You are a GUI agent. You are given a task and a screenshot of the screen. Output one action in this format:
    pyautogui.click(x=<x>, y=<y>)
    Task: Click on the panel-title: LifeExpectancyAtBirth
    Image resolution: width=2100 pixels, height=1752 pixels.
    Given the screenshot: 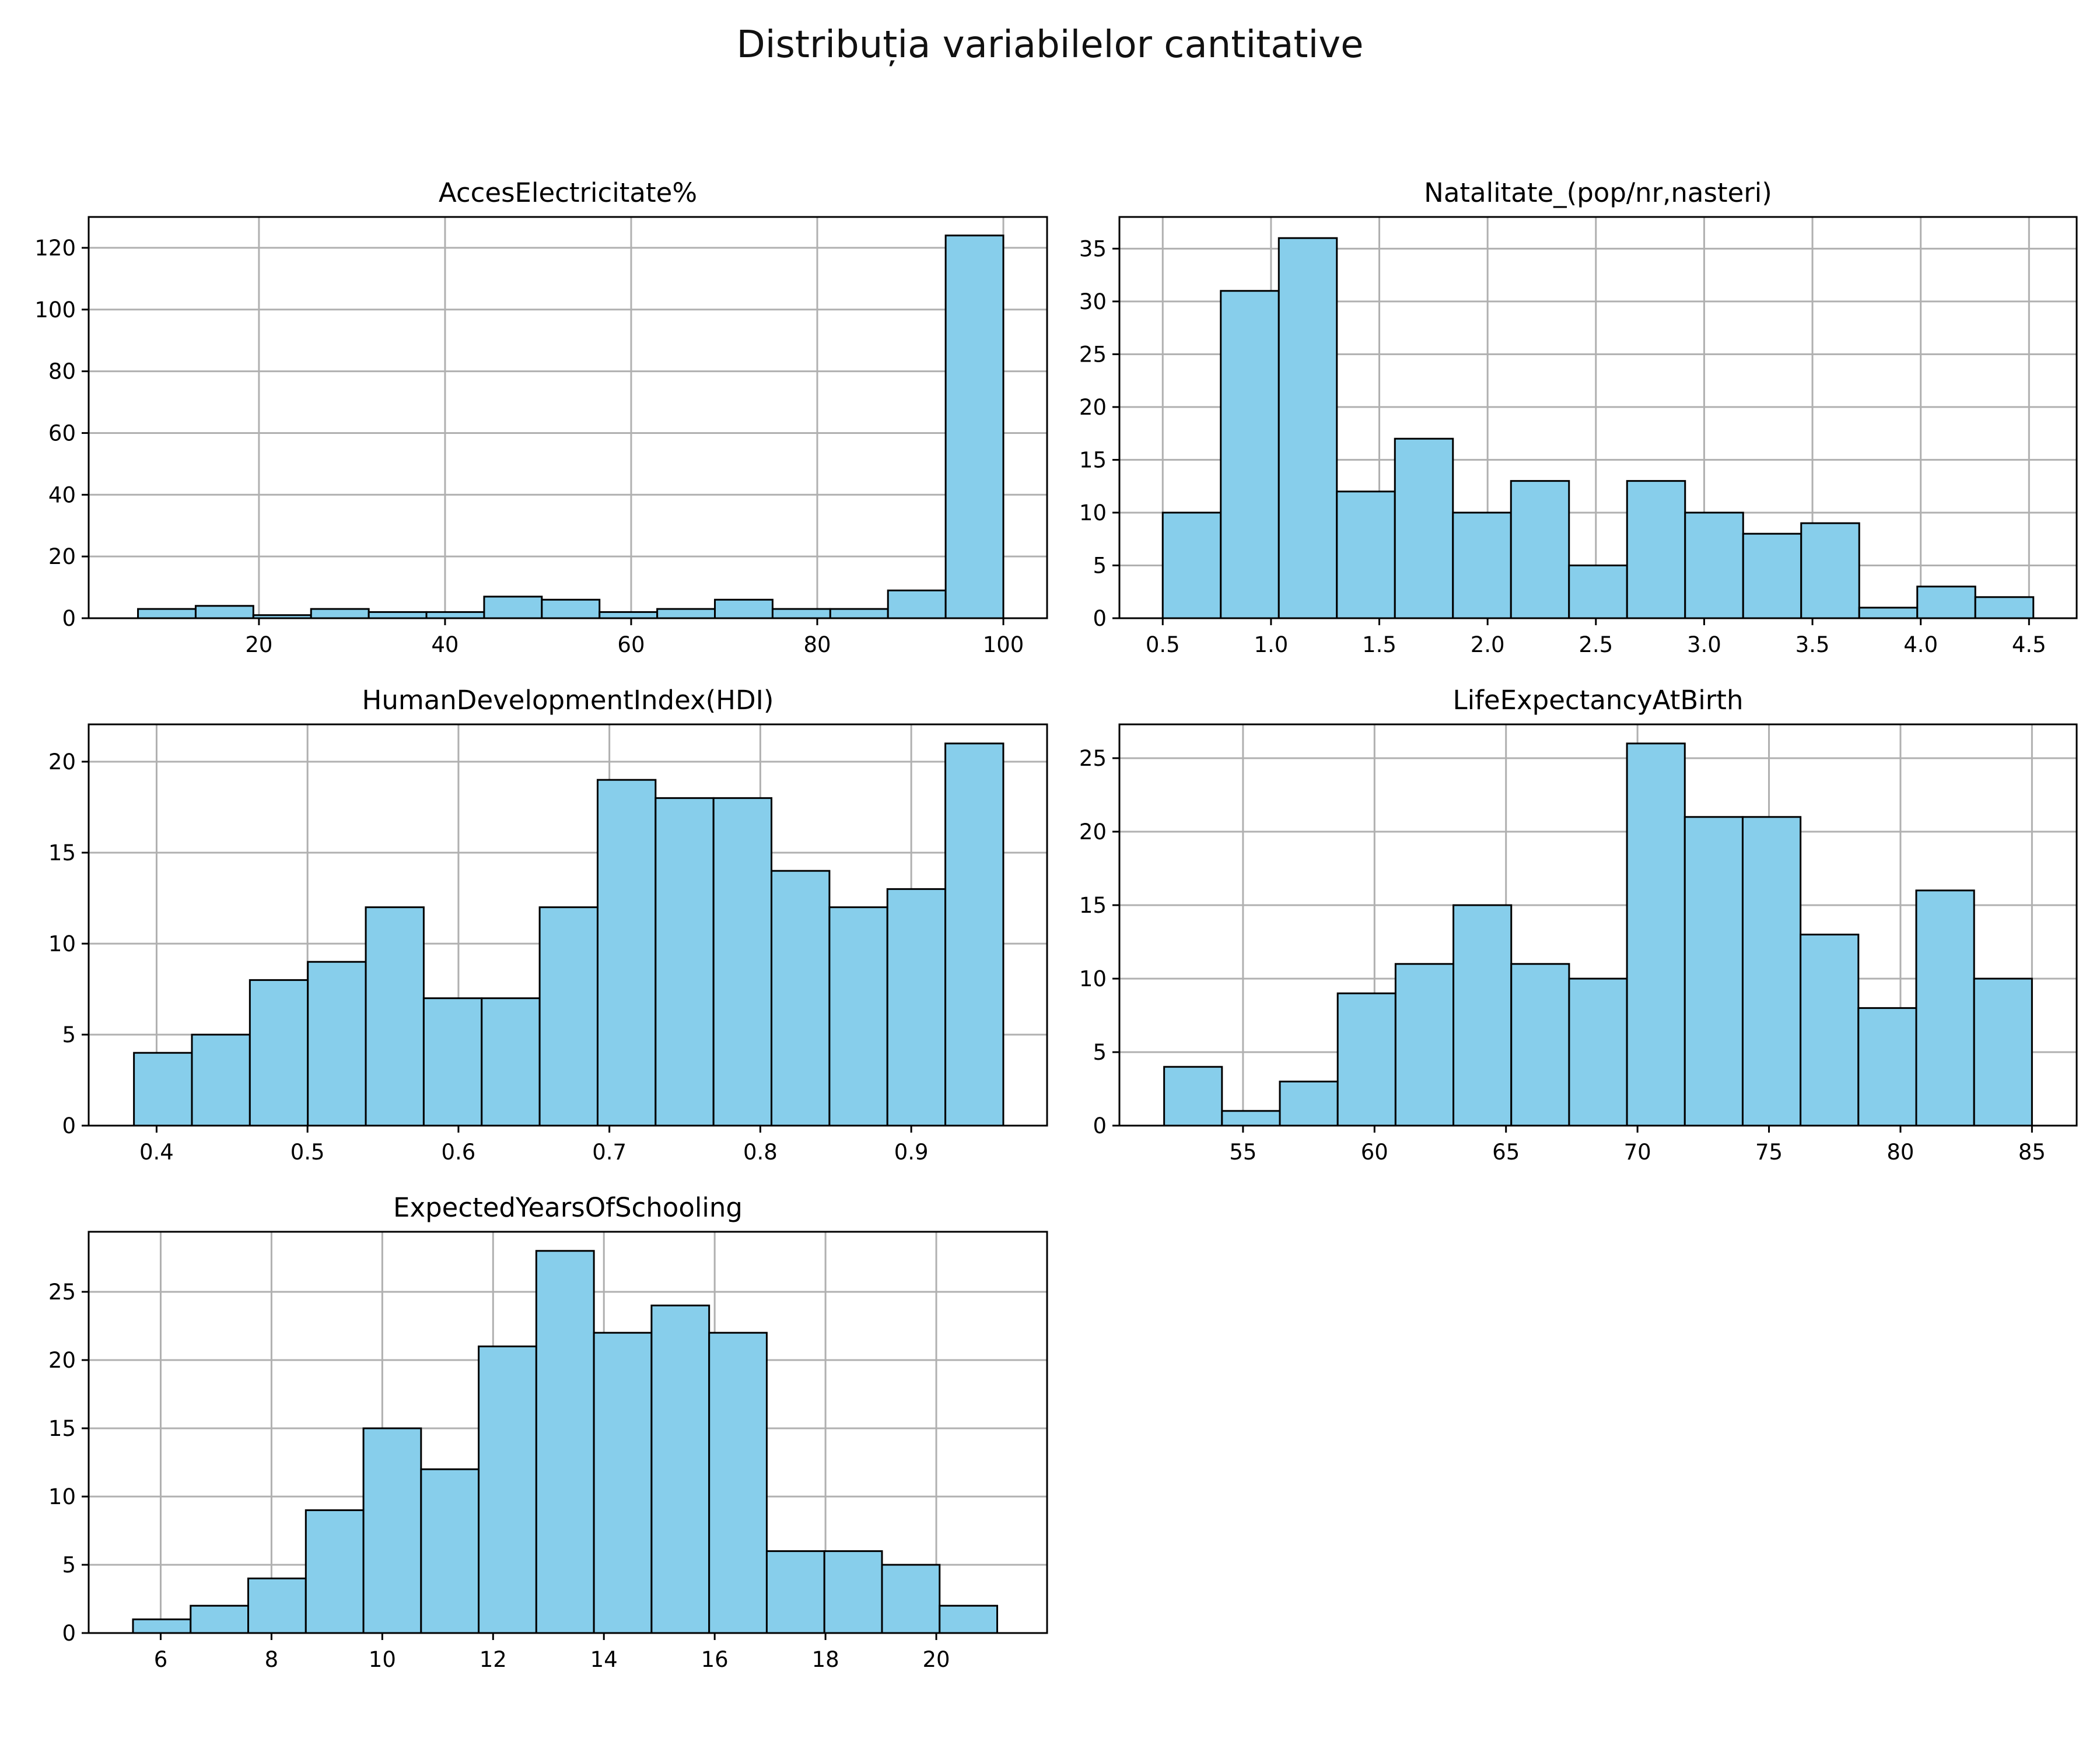 What is the action you would take?
    pyautogui.click(x=1598, y=701)
    